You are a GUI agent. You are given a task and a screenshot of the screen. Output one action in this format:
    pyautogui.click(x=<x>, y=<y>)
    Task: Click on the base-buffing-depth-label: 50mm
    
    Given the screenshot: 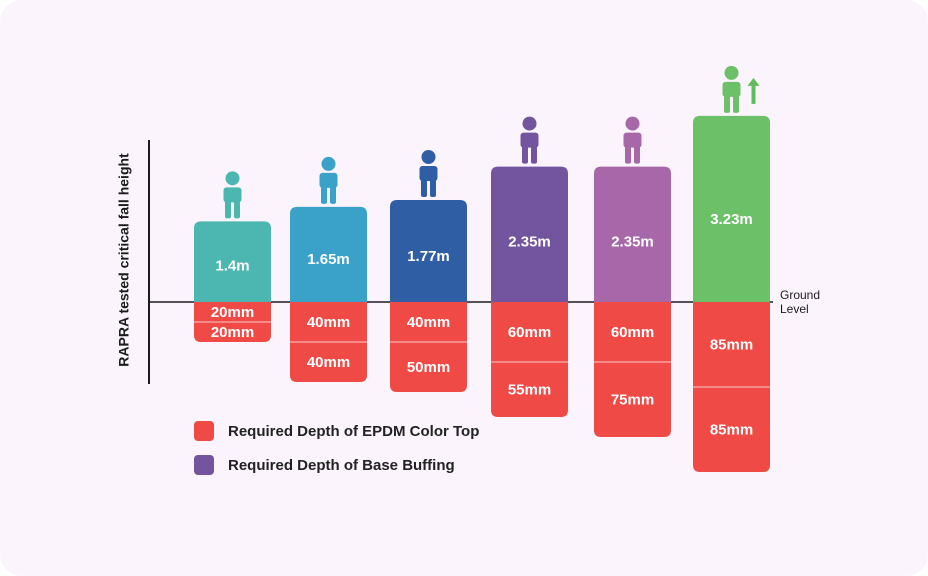 What is the action you would take?
    pyautogui.click(x=428, y=367)
    